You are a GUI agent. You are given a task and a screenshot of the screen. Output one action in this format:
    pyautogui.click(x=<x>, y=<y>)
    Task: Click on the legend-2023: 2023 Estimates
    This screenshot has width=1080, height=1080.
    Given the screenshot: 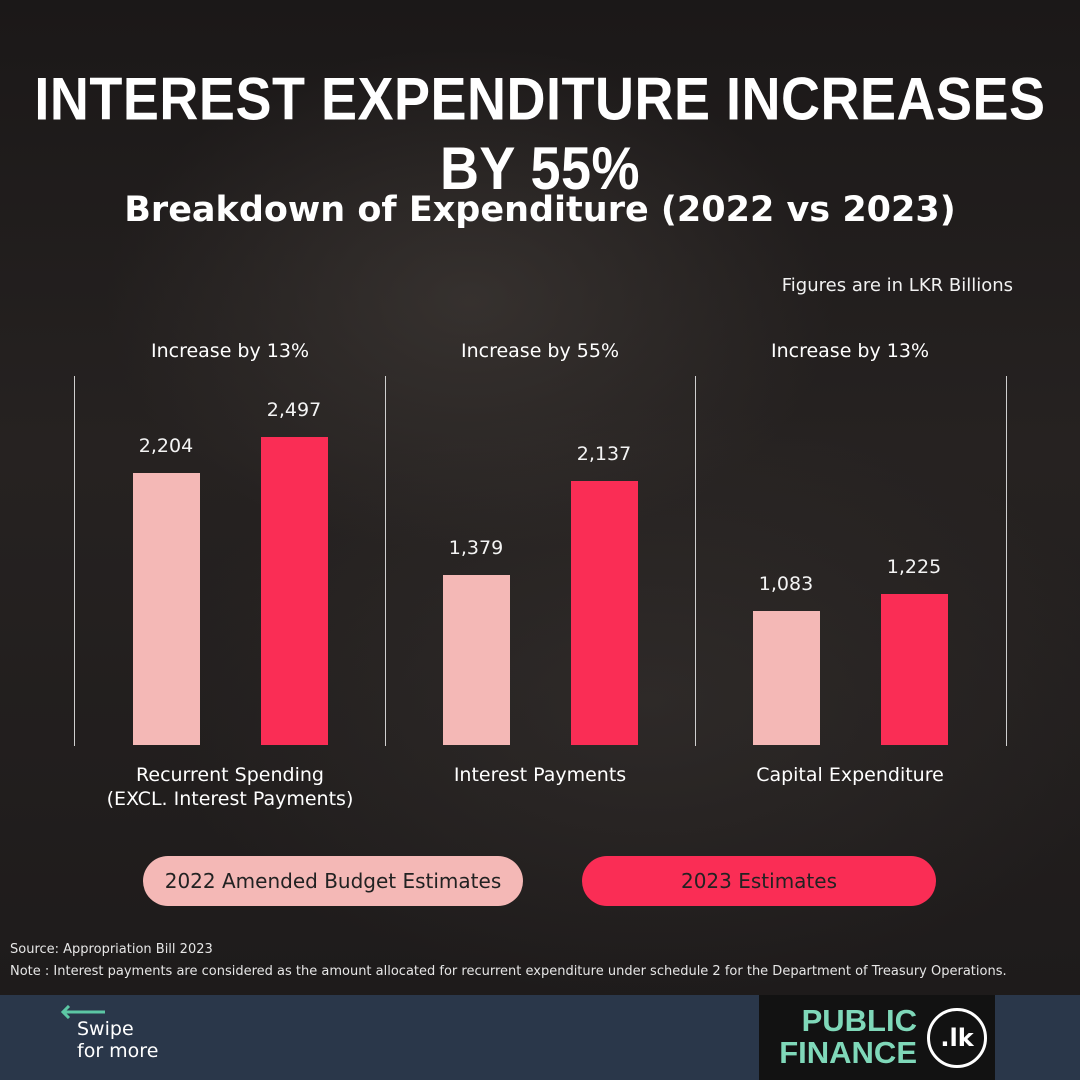 What is the action you would take?
    pyautogui.click(x=759, y=881)
    